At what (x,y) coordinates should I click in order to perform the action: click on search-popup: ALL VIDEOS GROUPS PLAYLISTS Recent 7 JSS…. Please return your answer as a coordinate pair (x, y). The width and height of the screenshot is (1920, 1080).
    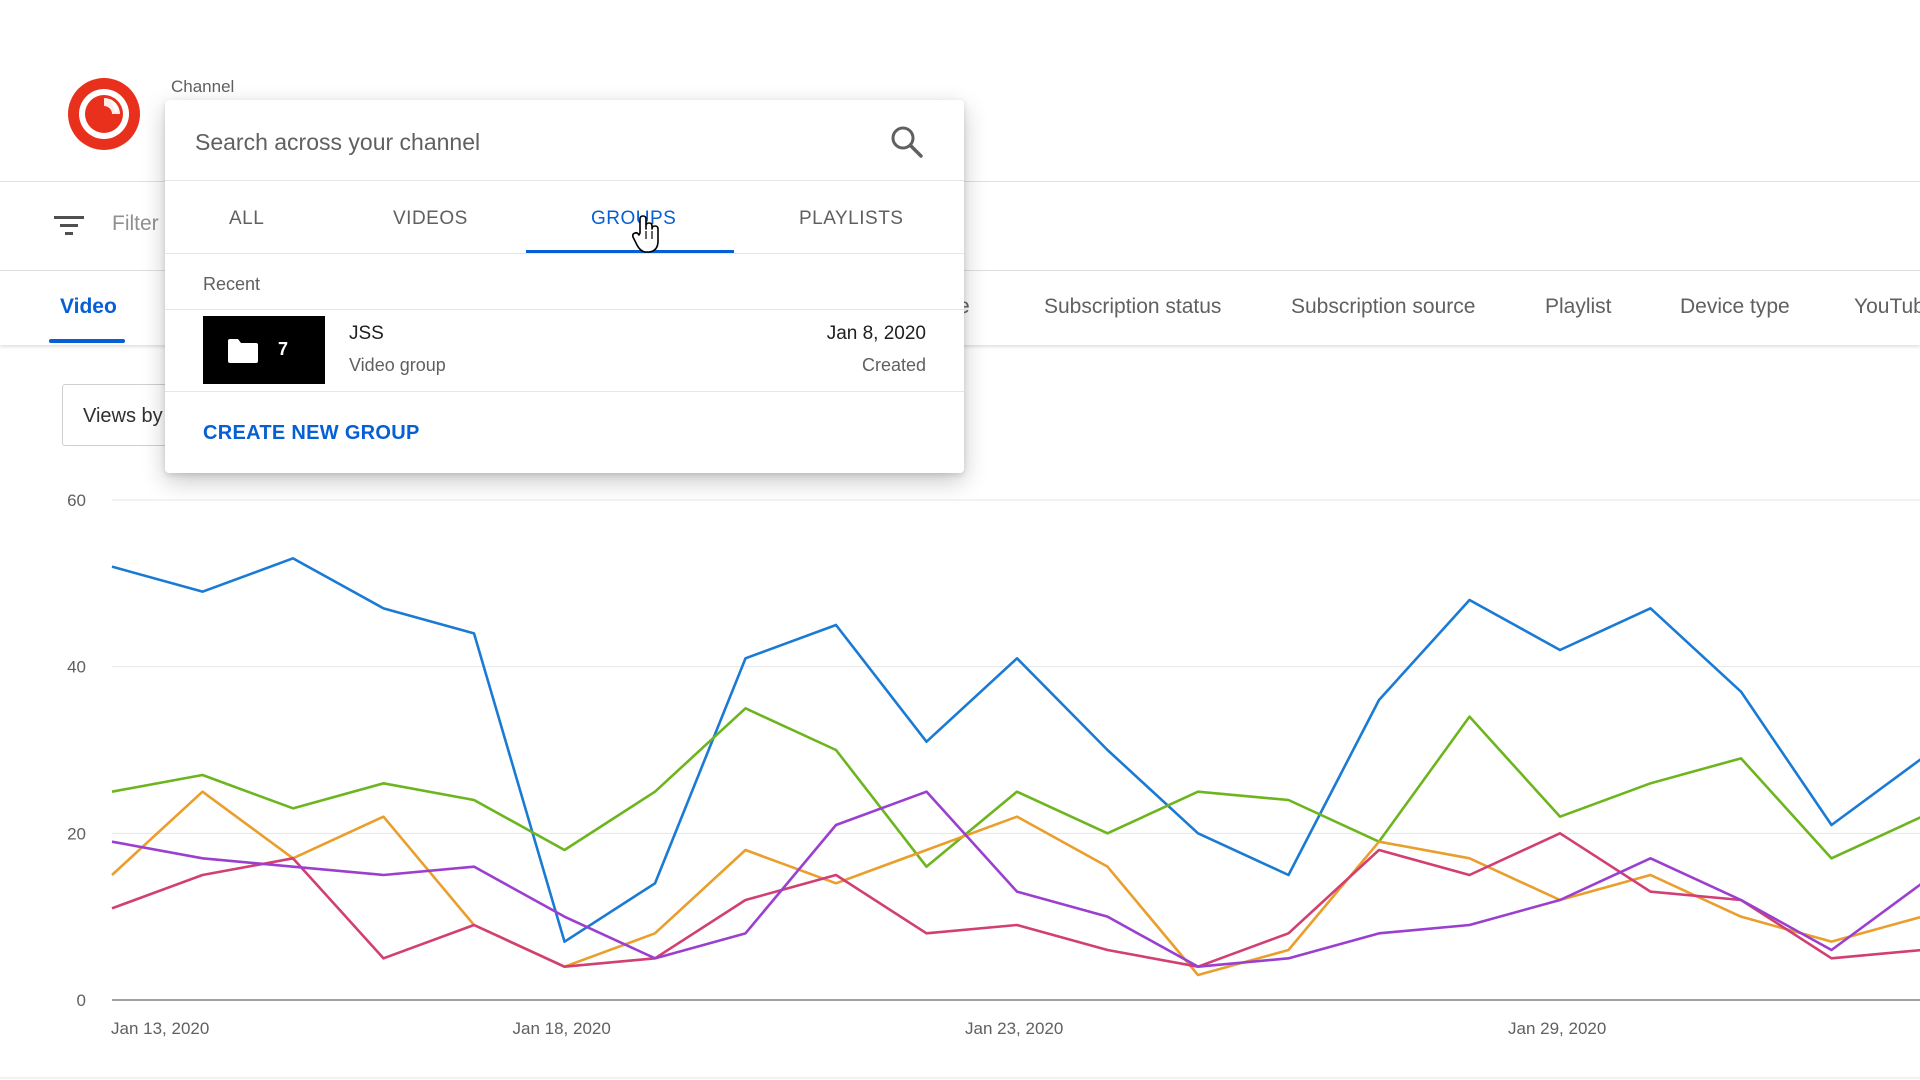
    Looking at the image, I should click on (564, 286).